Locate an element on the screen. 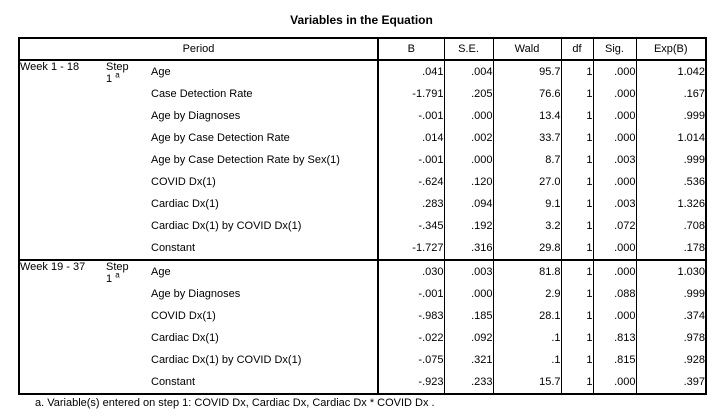 The image size is (719, 420). column-header-sig: Sig. is located at coordinates (614, 49).